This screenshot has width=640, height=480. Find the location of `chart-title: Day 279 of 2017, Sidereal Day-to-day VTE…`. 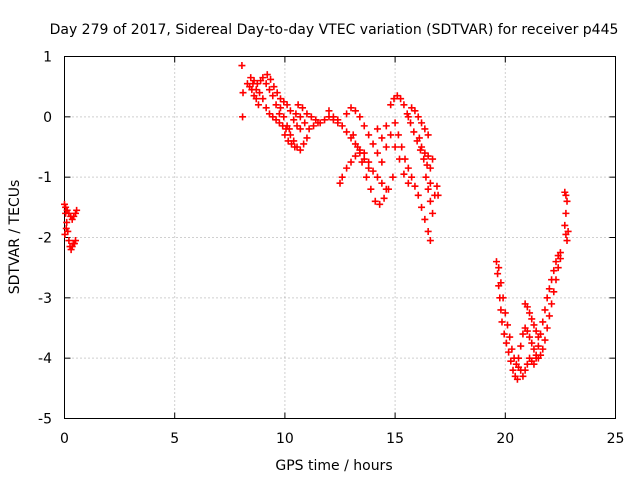

chart-title: Day 279 of 2017, Sidereal Day-to-day VTE… is located at coordinates (334, 30).